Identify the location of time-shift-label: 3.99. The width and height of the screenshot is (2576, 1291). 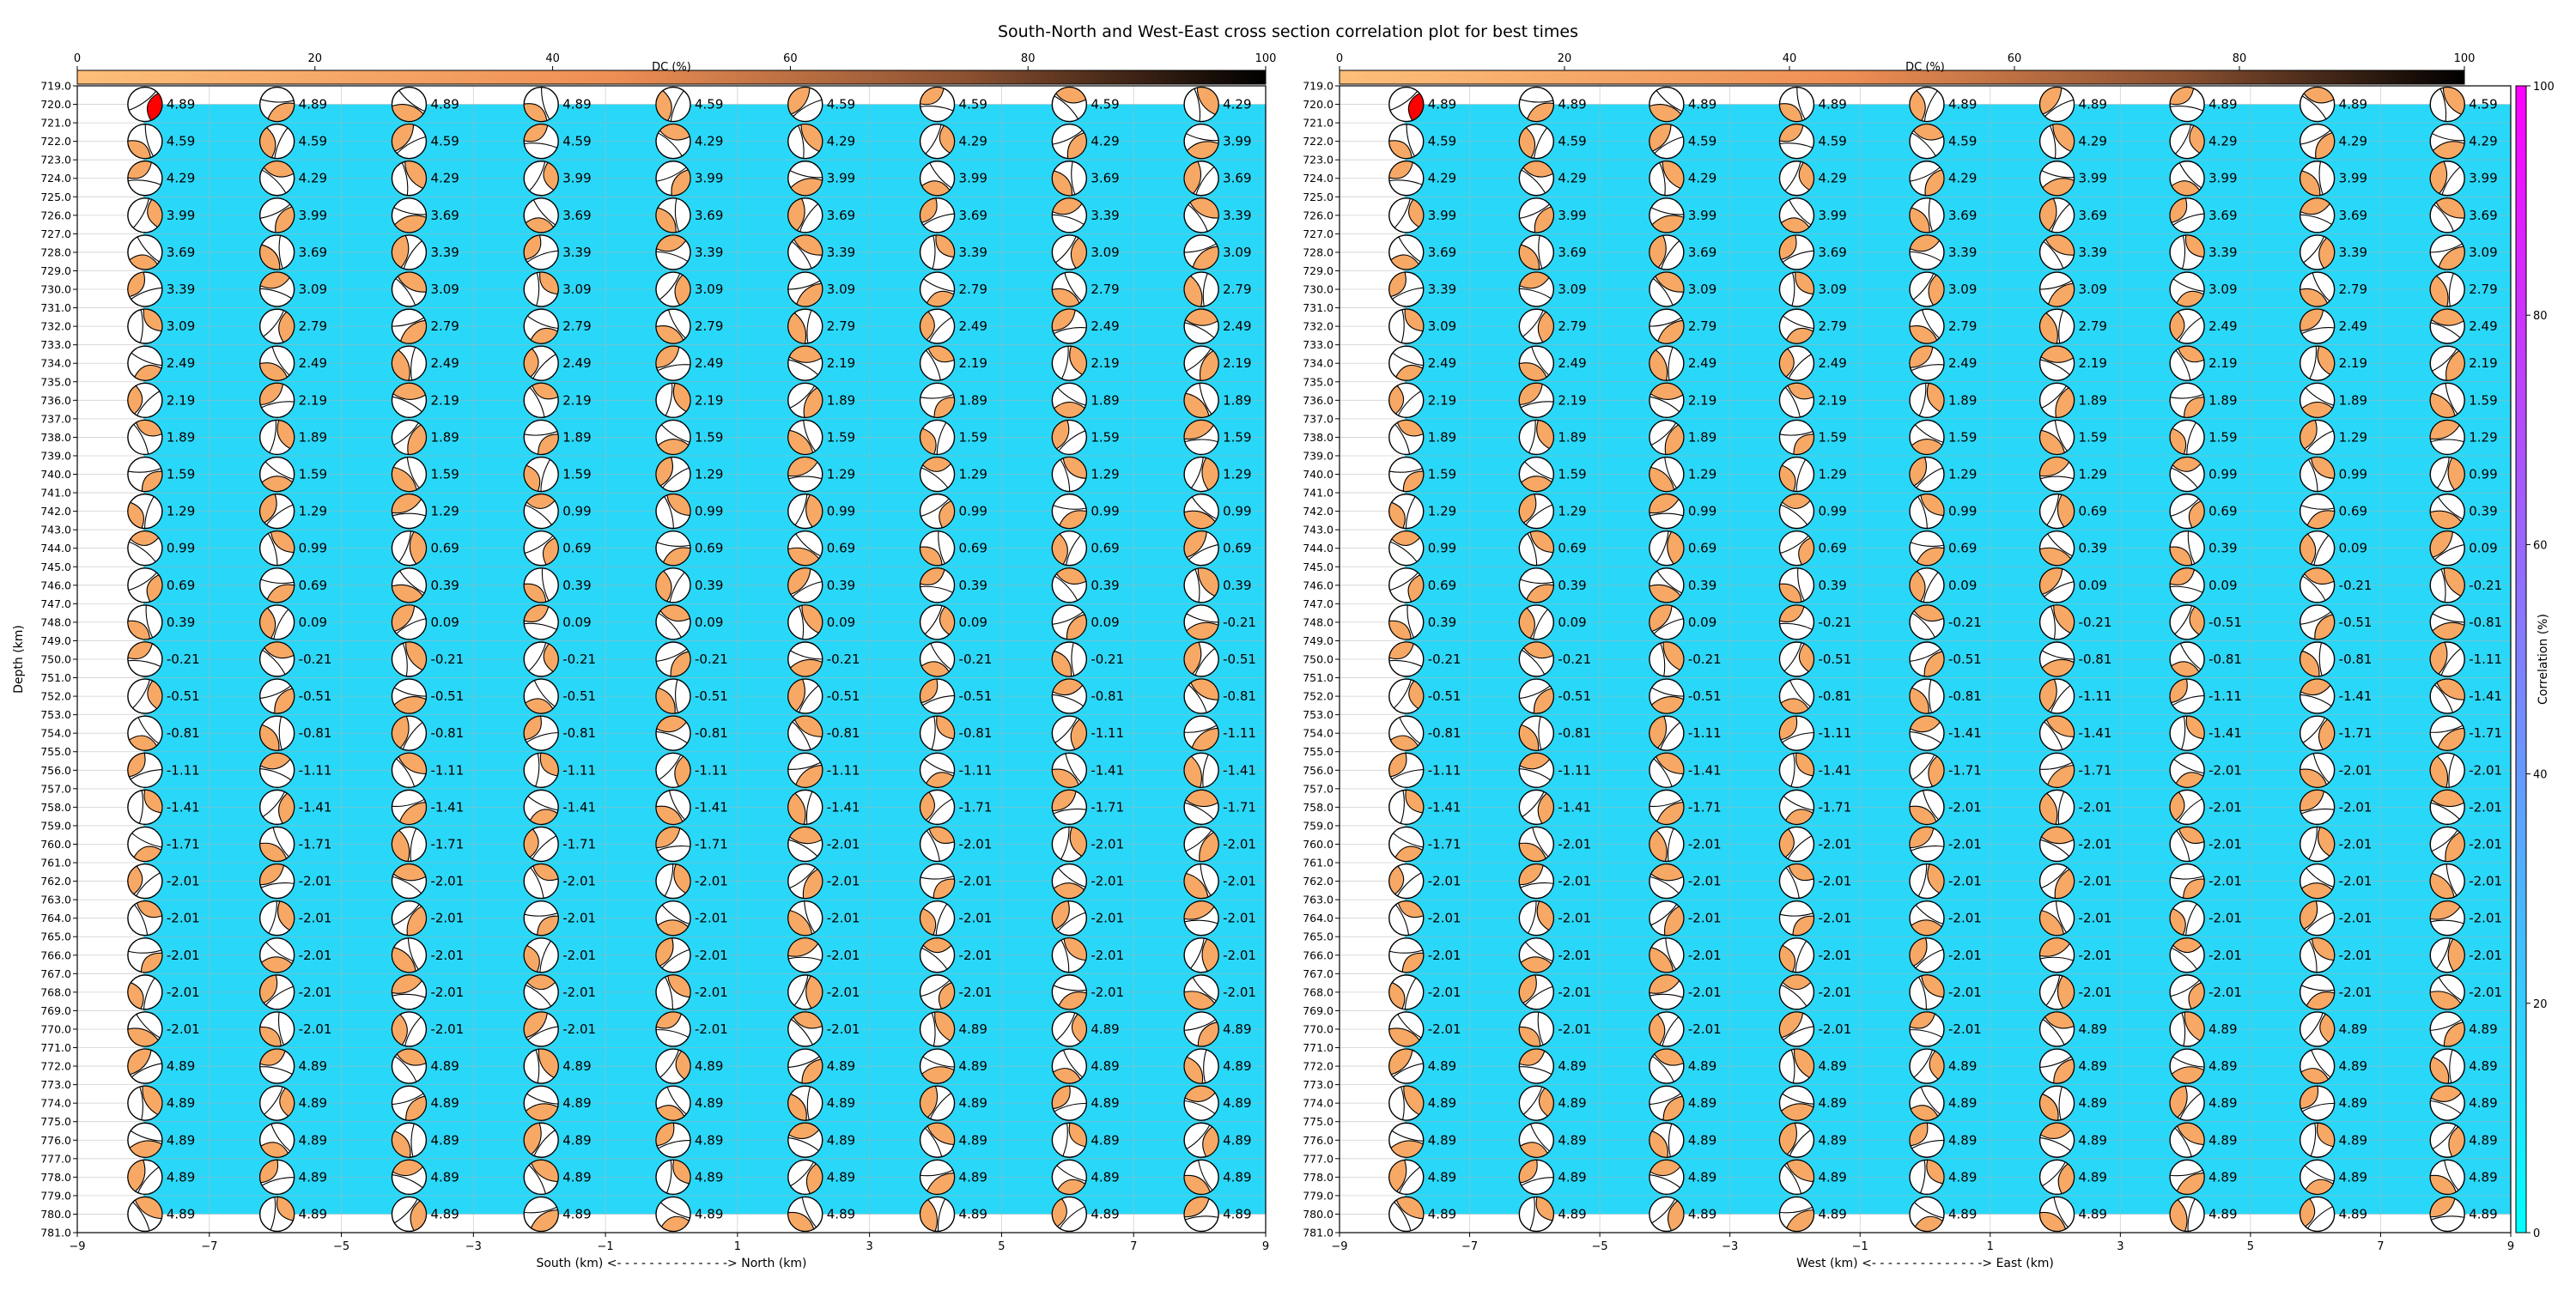
(1442, 215).